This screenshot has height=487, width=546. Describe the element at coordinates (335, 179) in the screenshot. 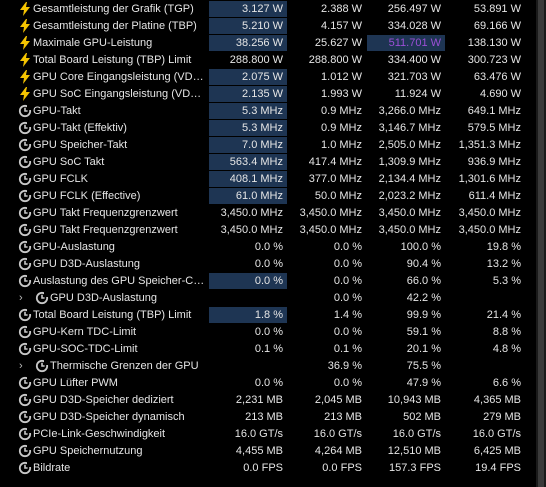

I see `minimum-value: 377.0 MHz` at that location.